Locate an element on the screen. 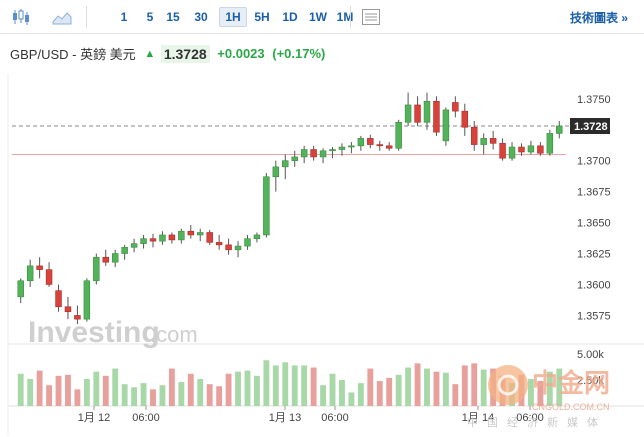  cngold-logo-ring is located at coordinates (508, 385).